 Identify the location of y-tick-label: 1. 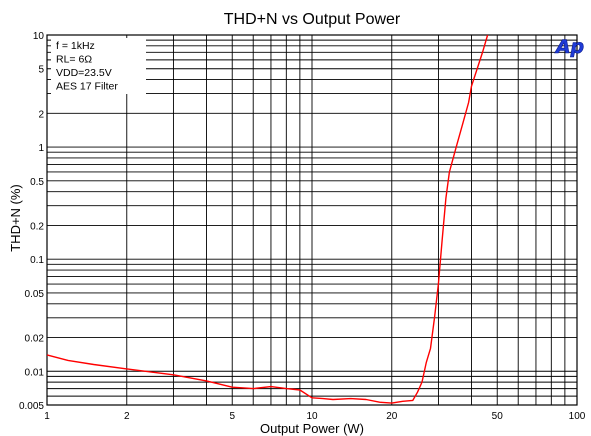
(41, 148).